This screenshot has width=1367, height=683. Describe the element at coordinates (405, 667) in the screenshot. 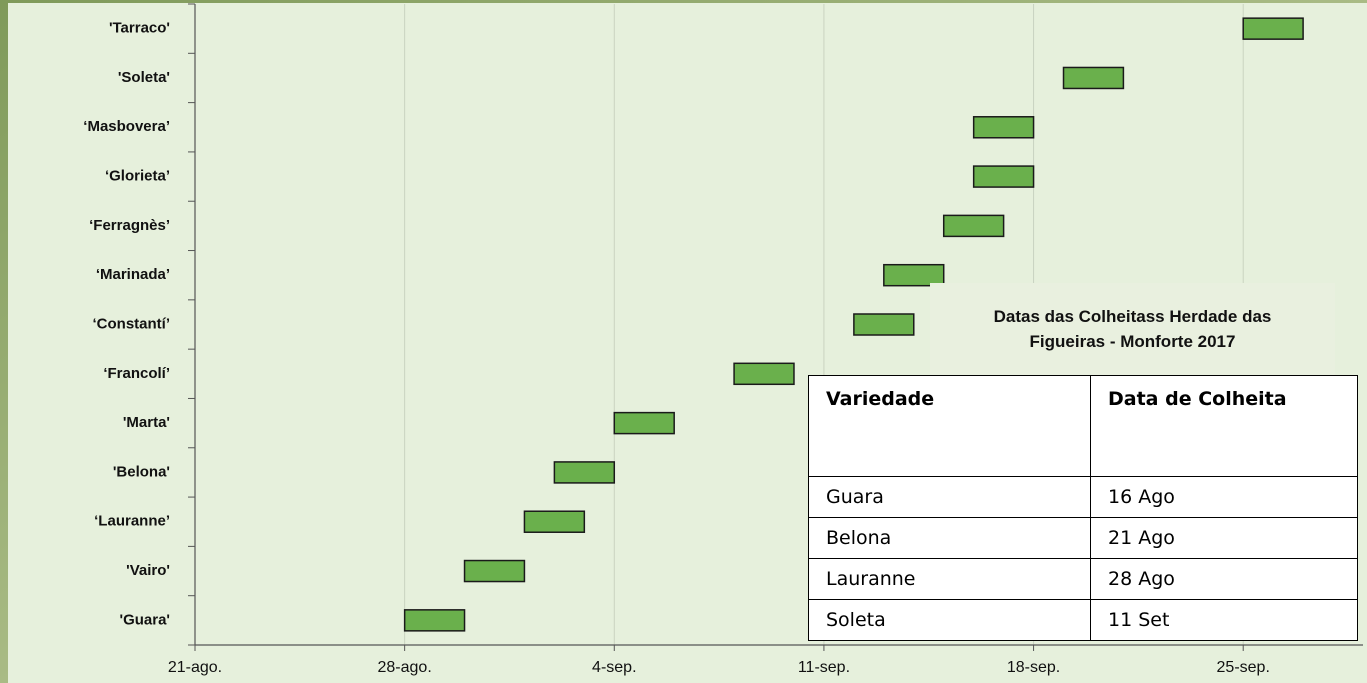

I see `x-tick-label: 28-ago.` at that location.